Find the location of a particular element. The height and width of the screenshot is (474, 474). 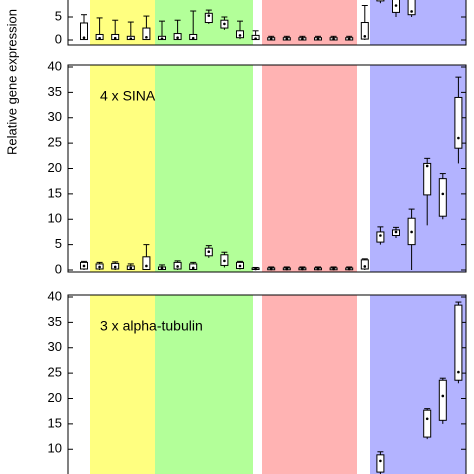

plot-frame is located at coordinates (267, 23).